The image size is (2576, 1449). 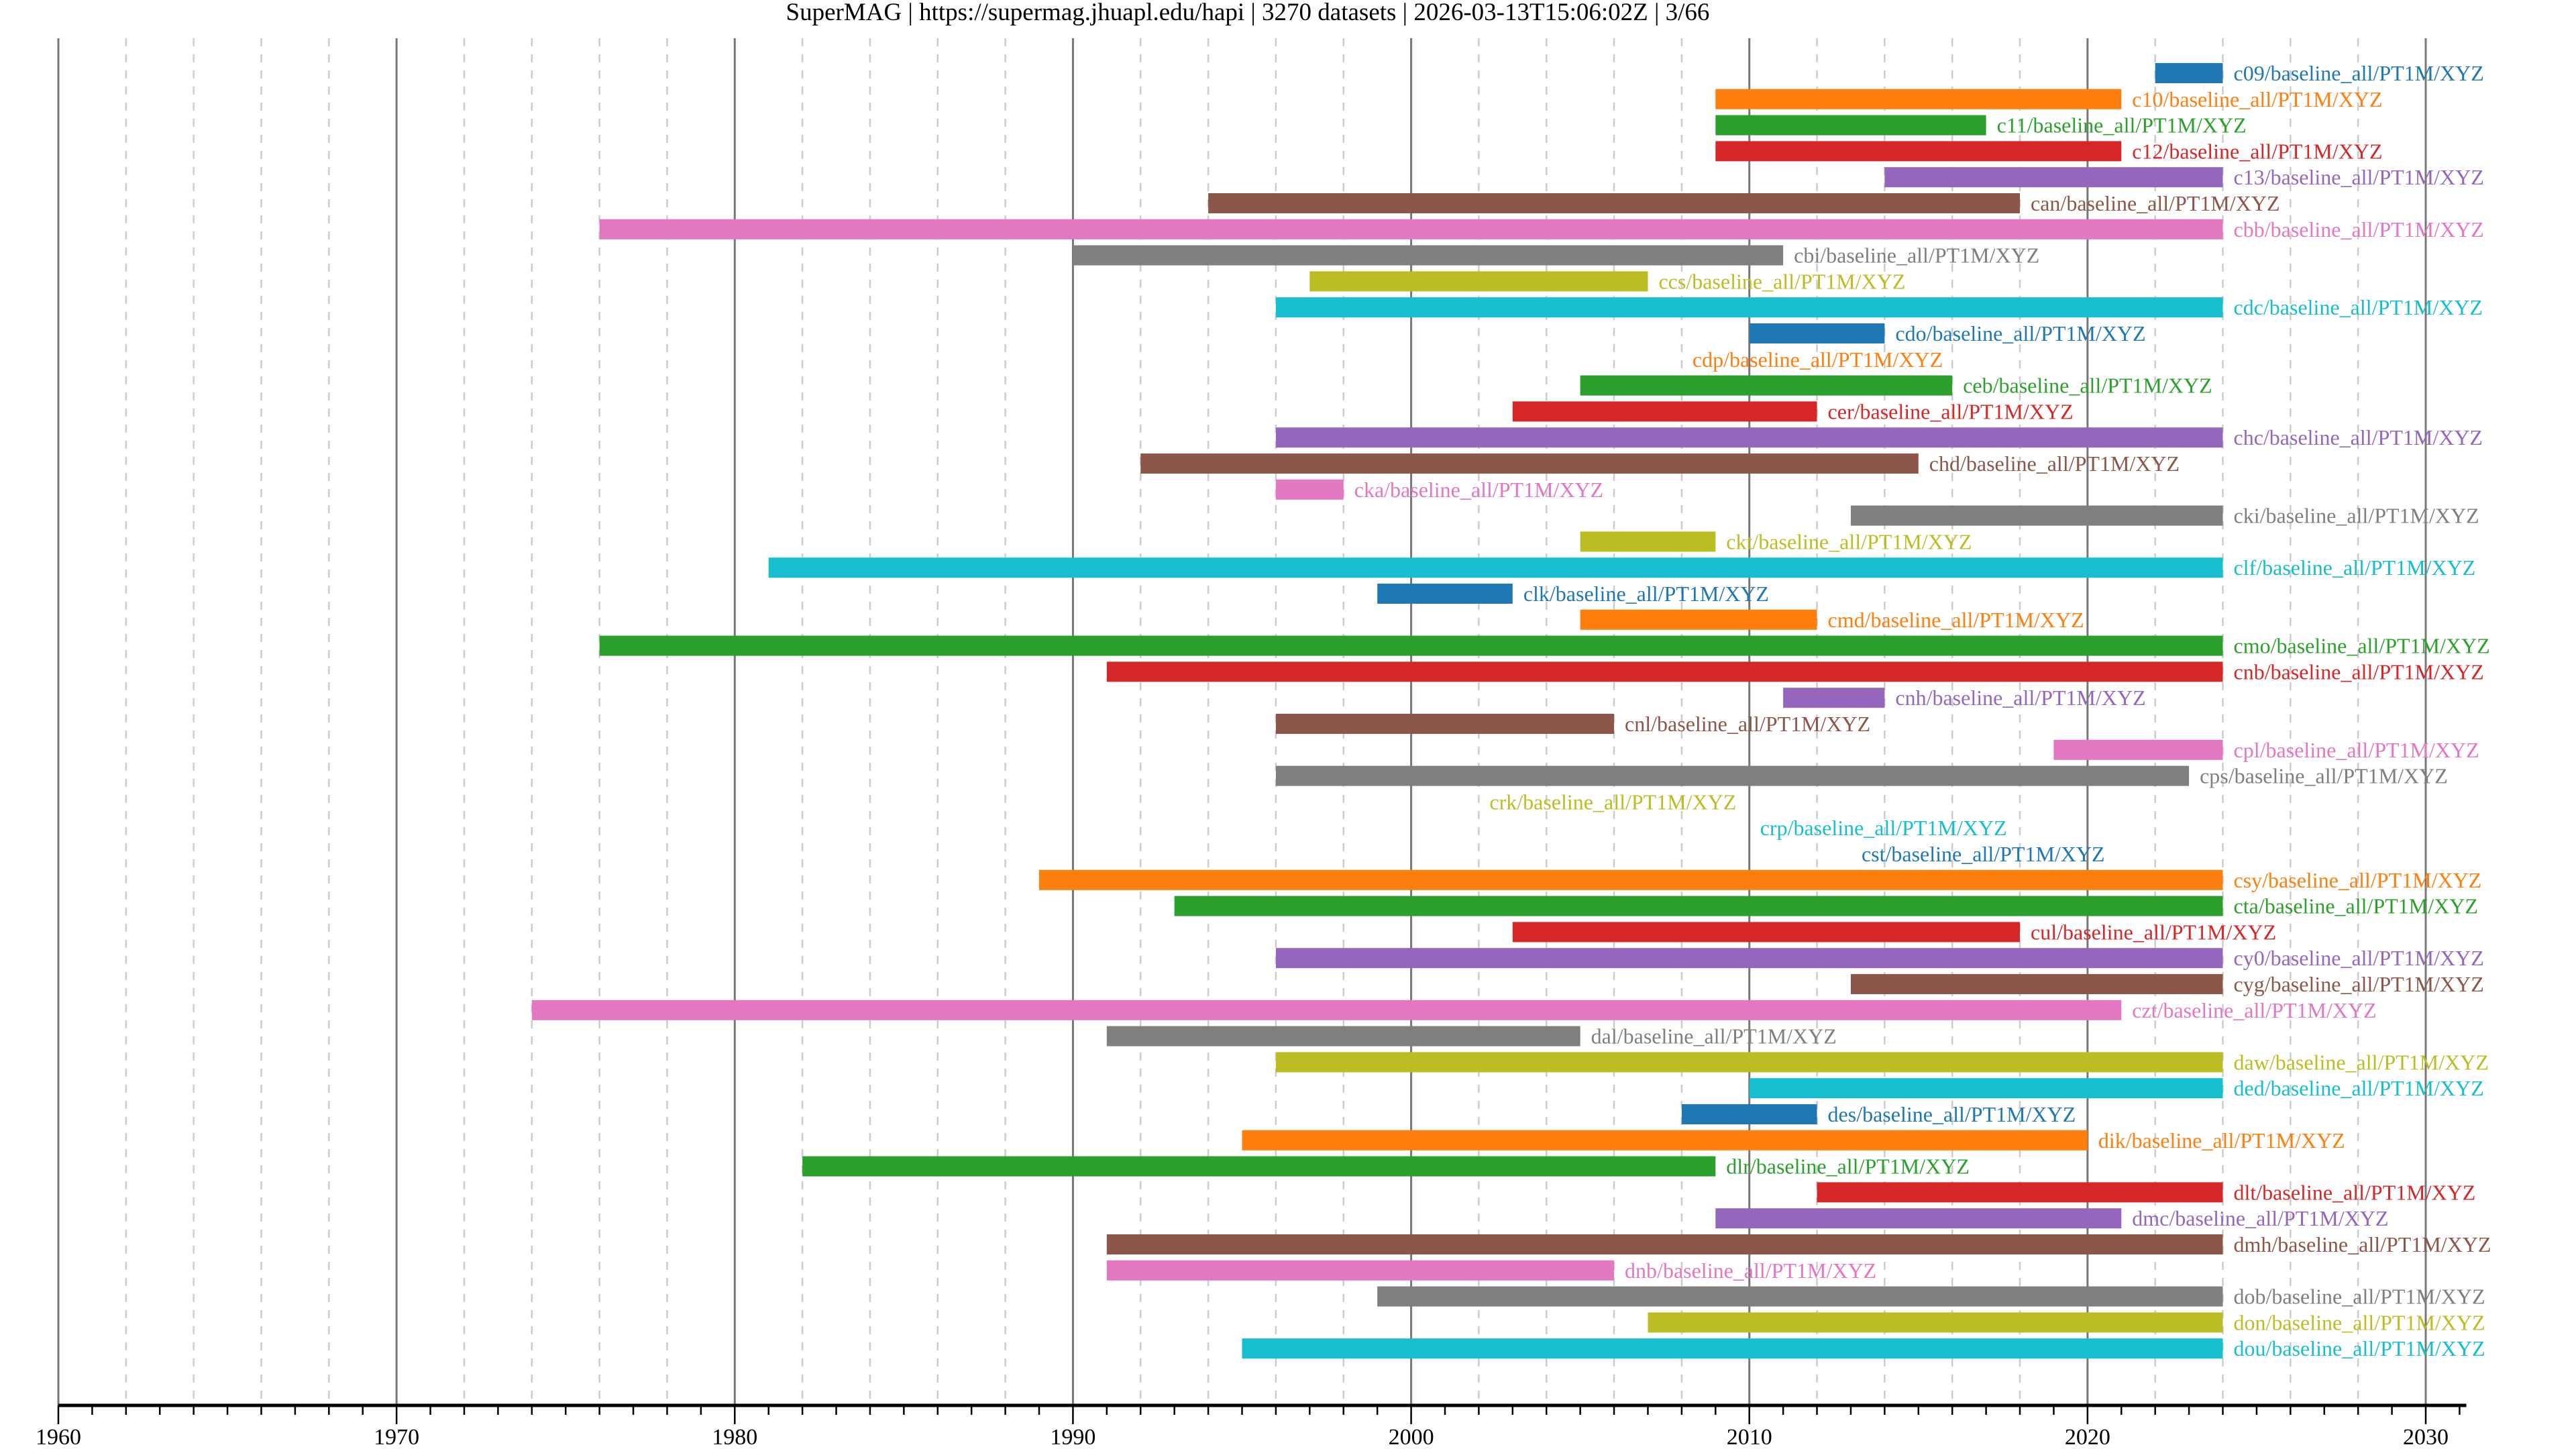 I want to click on bar-label: czt/baseline_all/PT1M/XYZ, so click(x=2254, y=1010).